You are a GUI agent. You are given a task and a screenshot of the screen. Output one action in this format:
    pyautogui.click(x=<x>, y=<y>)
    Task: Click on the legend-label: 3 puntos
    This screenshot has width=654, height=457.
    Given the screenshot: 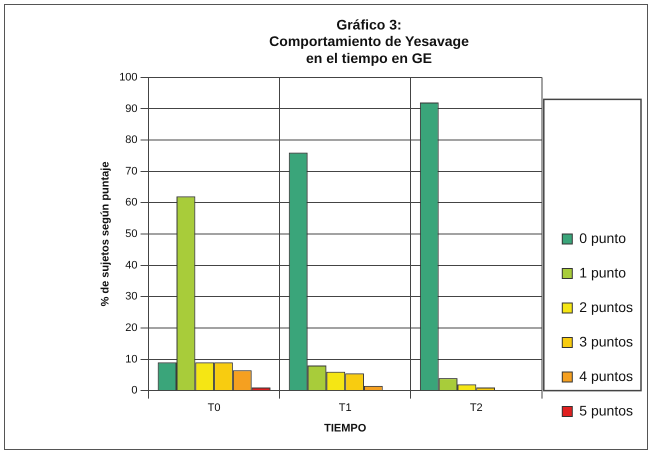 What is the action you would take?
    pyautogui.click(x=606, y=341)
    